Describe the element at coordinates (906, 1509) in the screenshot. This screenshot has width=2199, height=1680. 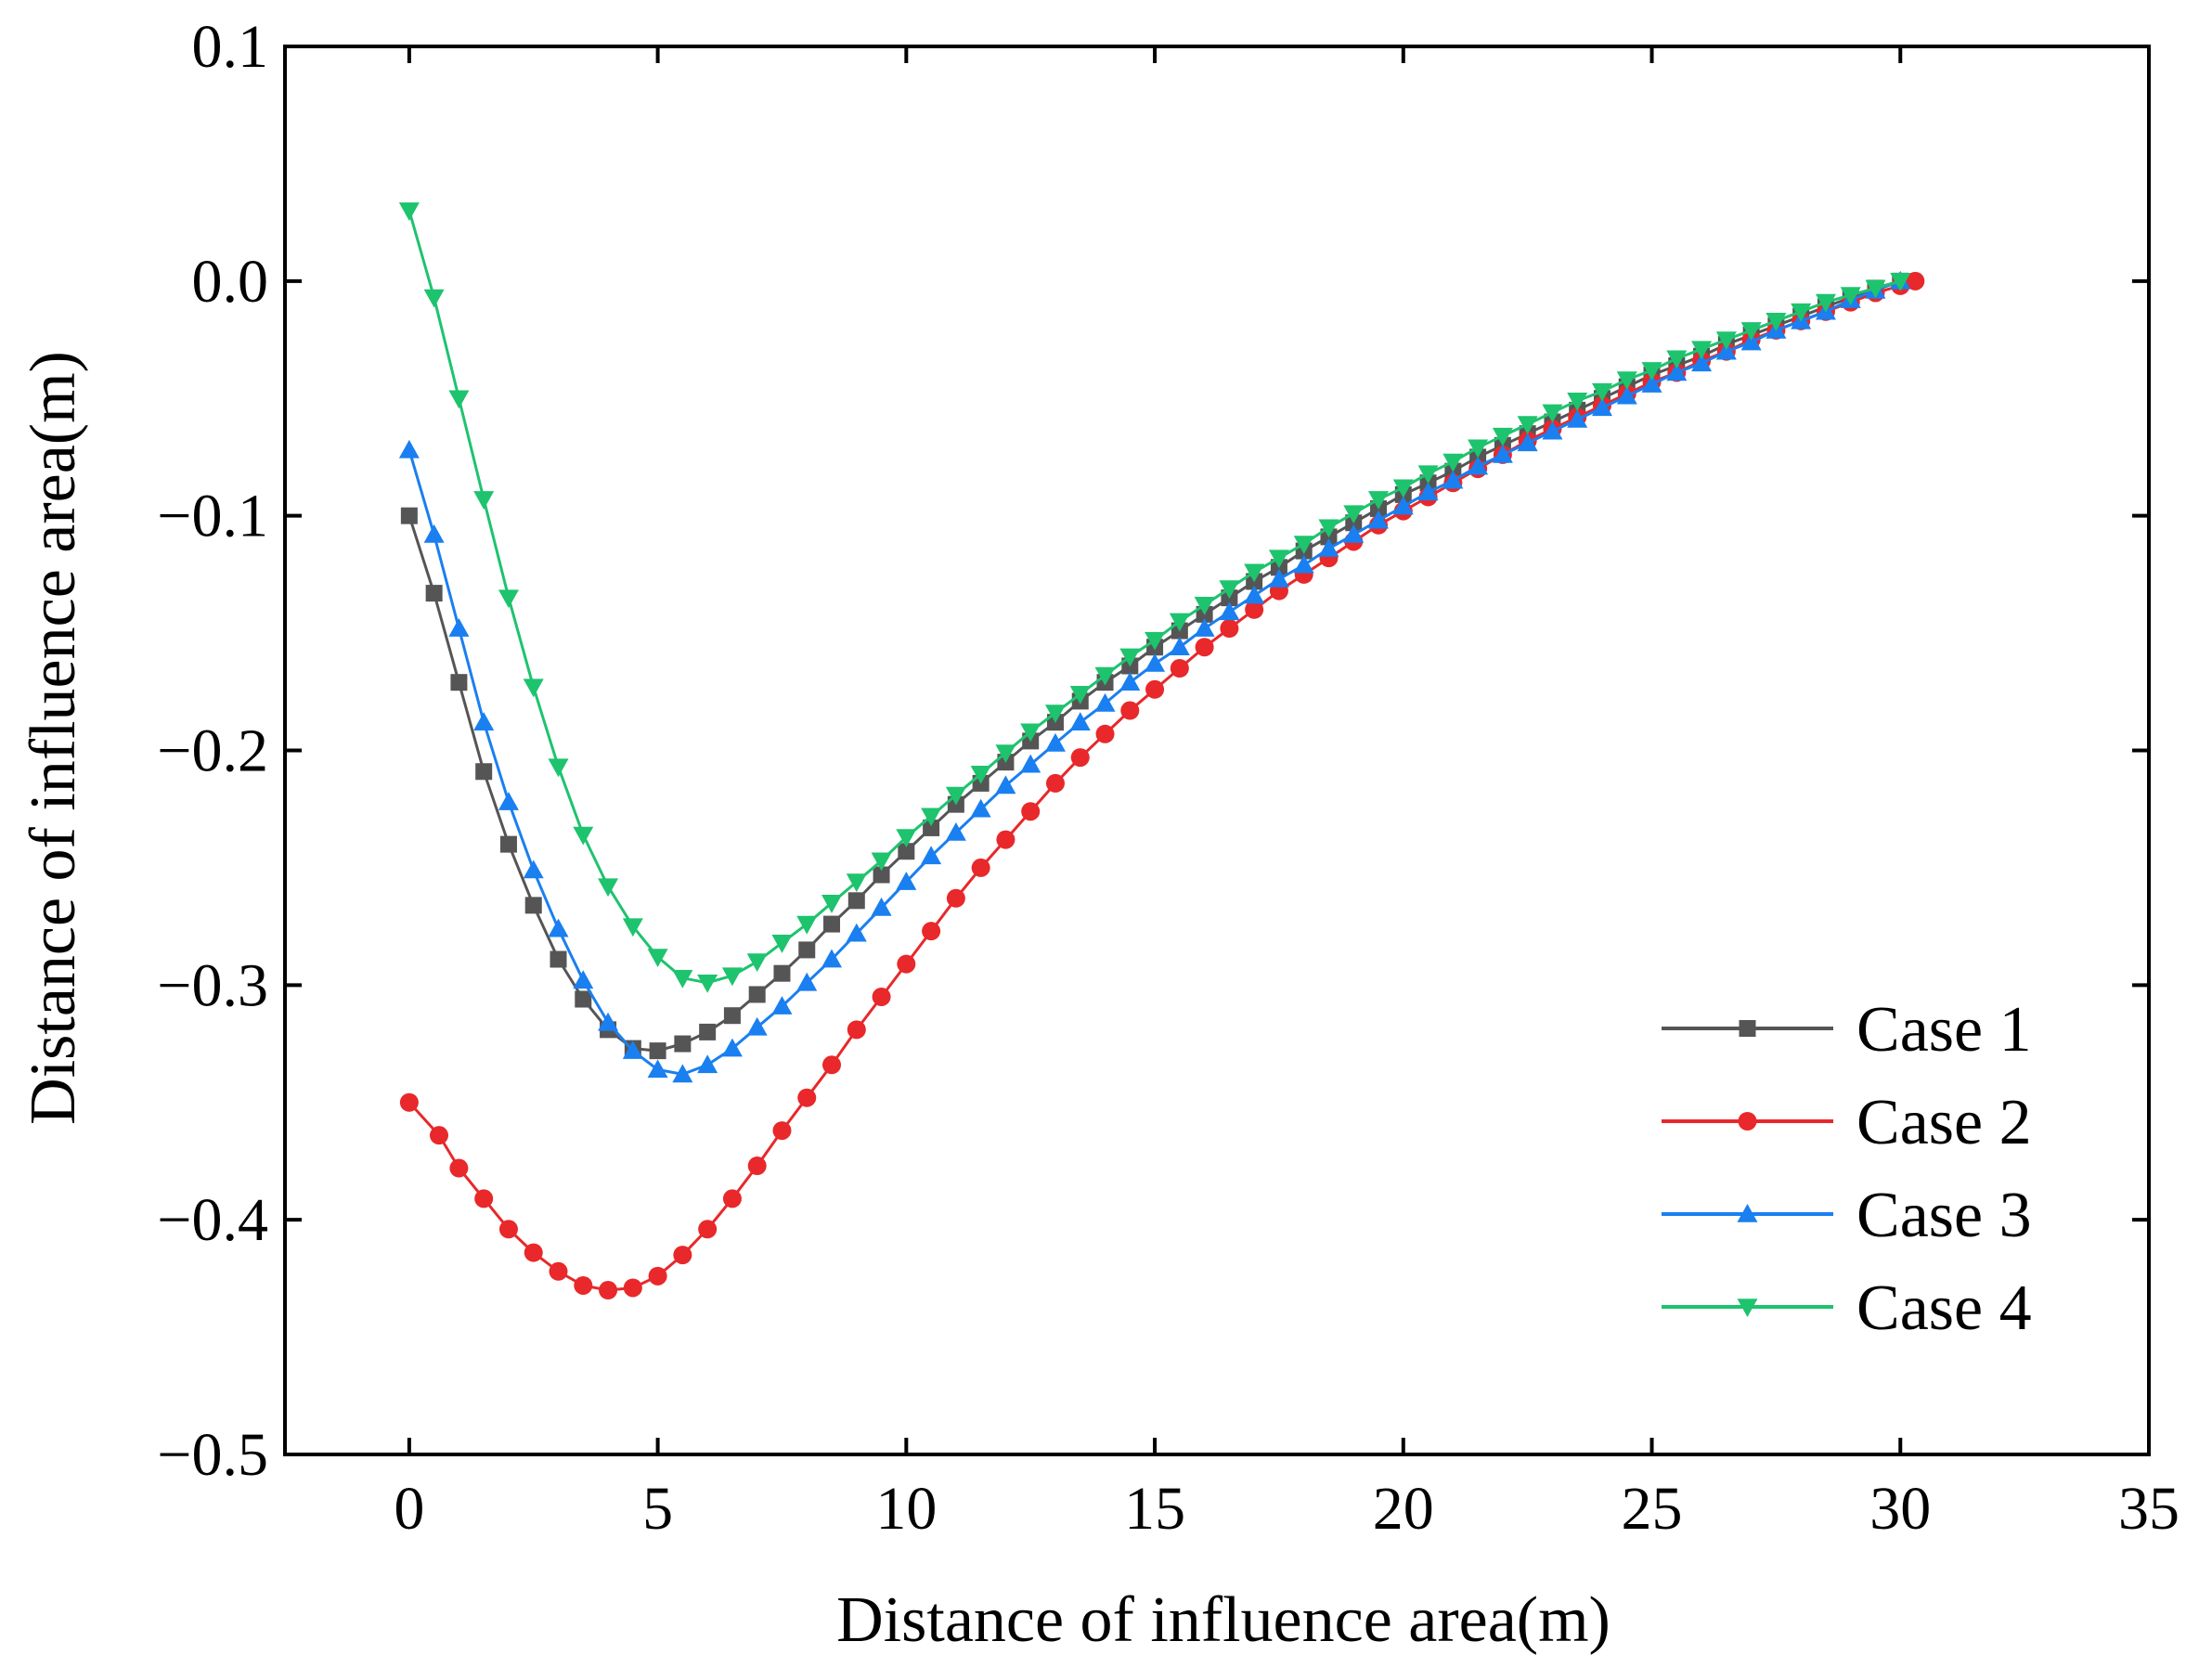
I see `x-tick-label: 10` at that location.